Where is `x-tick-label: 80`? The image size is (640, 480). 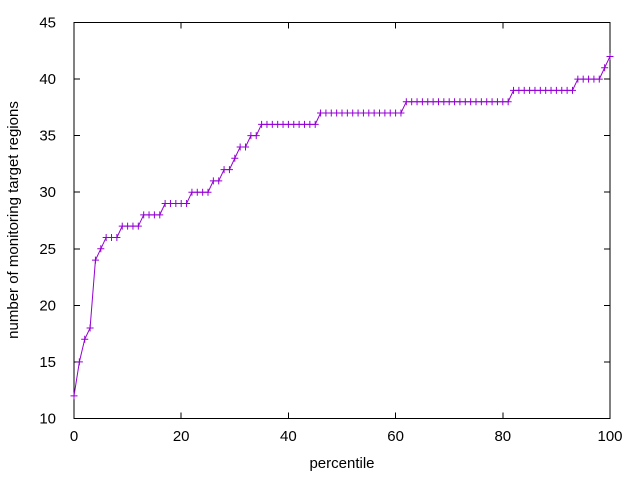
x-tick-label: 80 is located at coordinates (502, 436).